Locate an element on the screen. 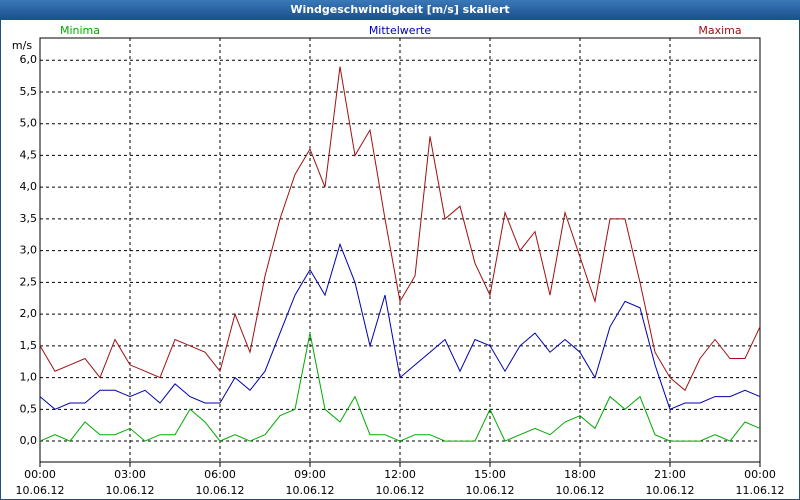 Image resolution: width=800 pixels, height=500 pixels. title-bar is located at coordinates (400, 10).